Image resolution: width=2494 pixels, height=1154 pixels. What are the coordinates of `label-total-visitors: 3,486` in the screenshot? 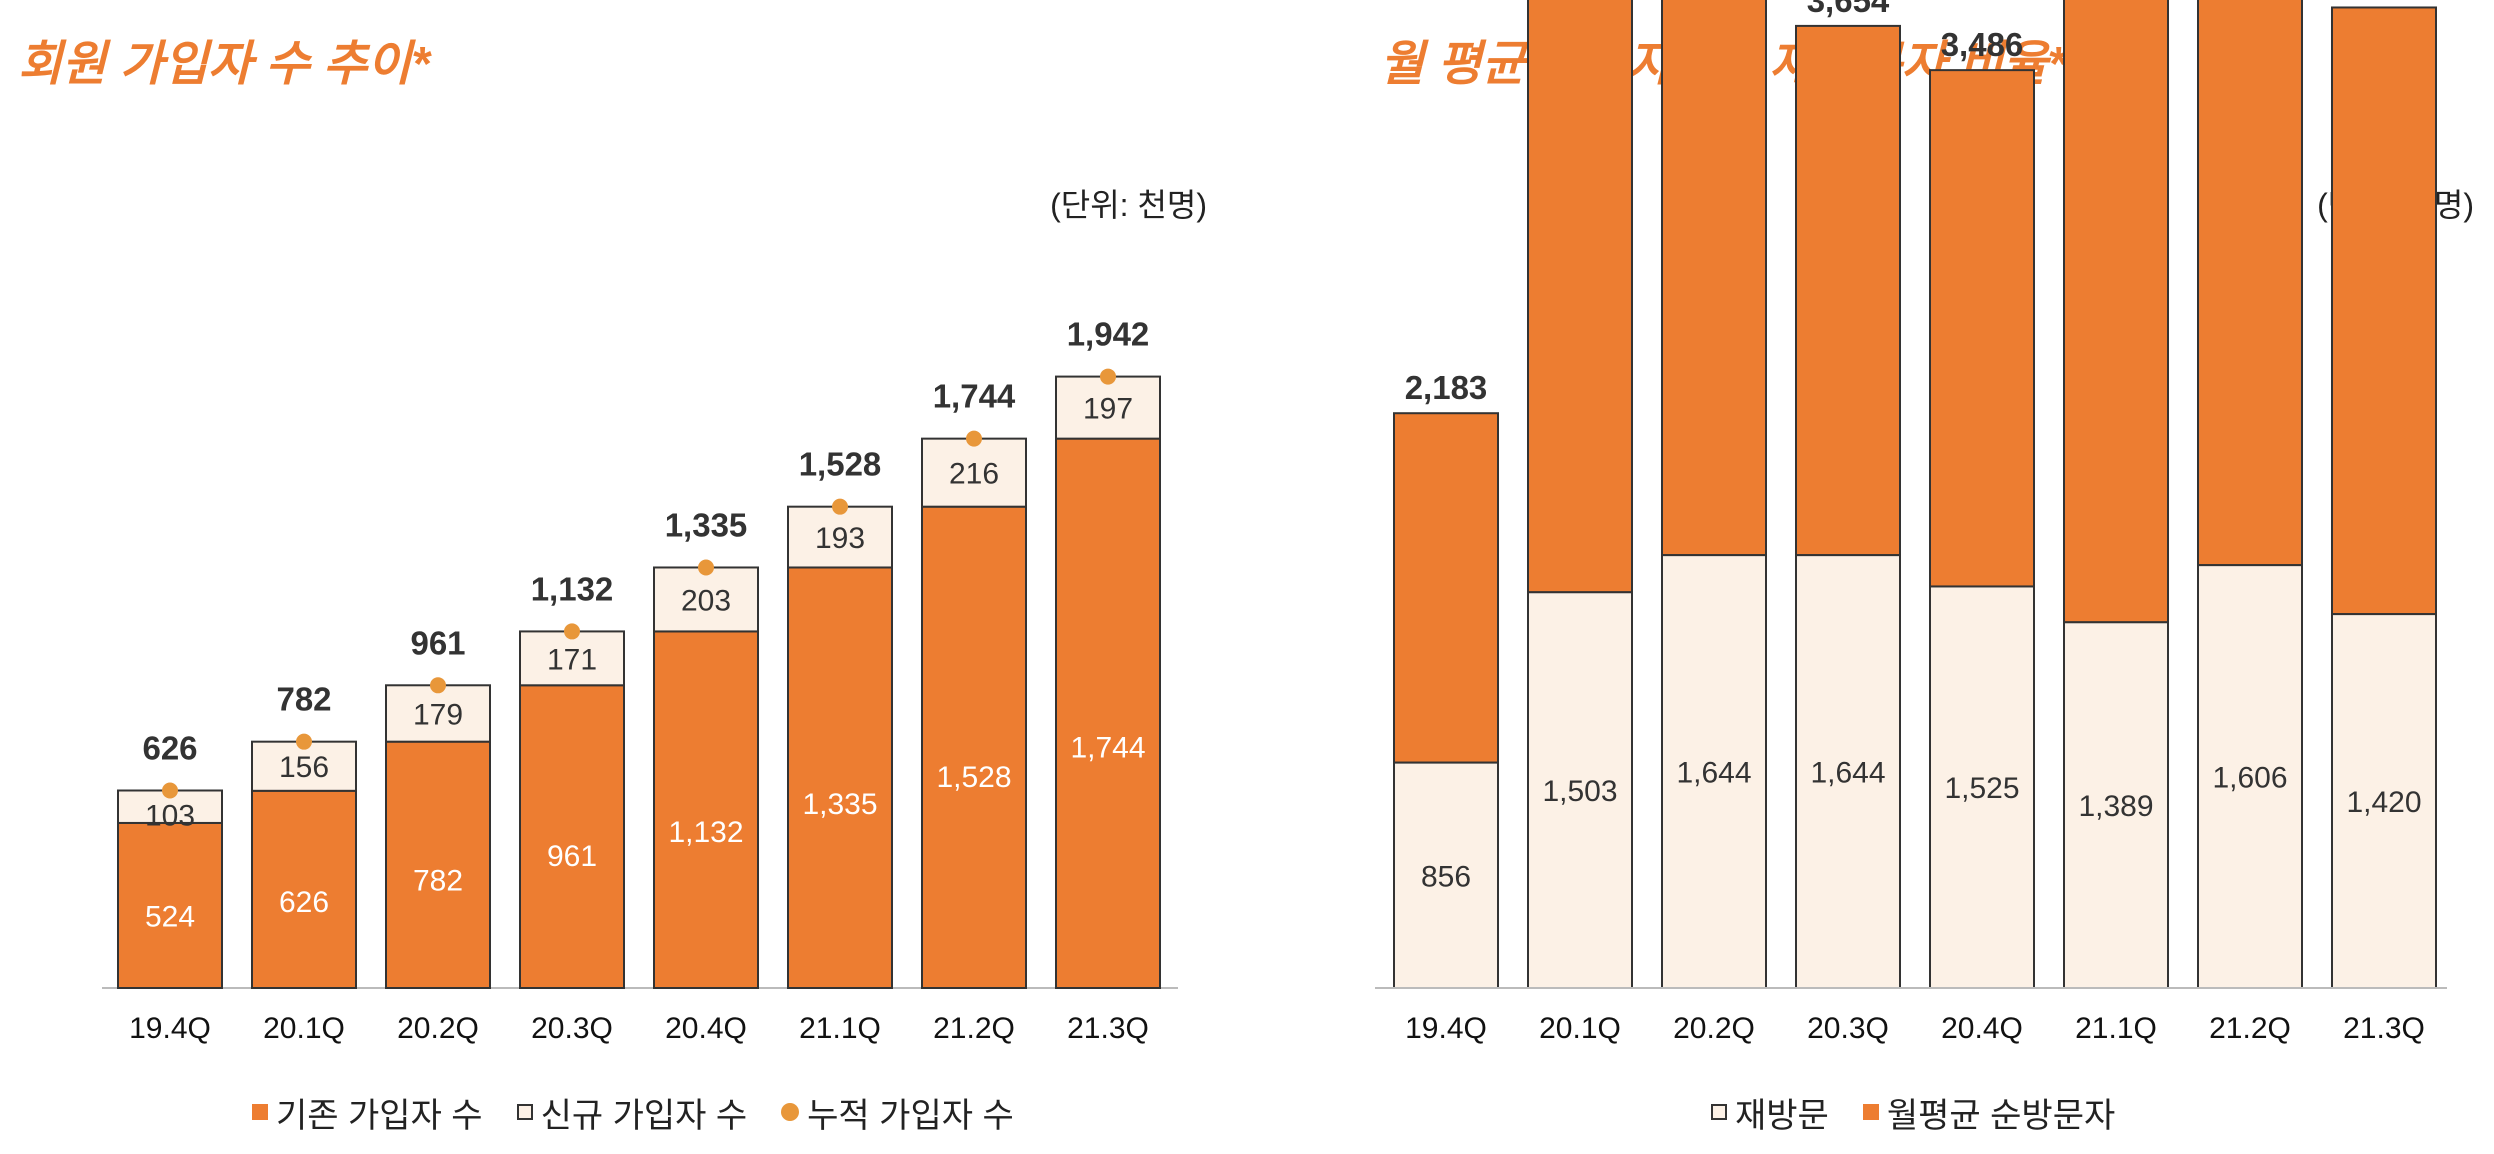 It's located at (1982, 44).